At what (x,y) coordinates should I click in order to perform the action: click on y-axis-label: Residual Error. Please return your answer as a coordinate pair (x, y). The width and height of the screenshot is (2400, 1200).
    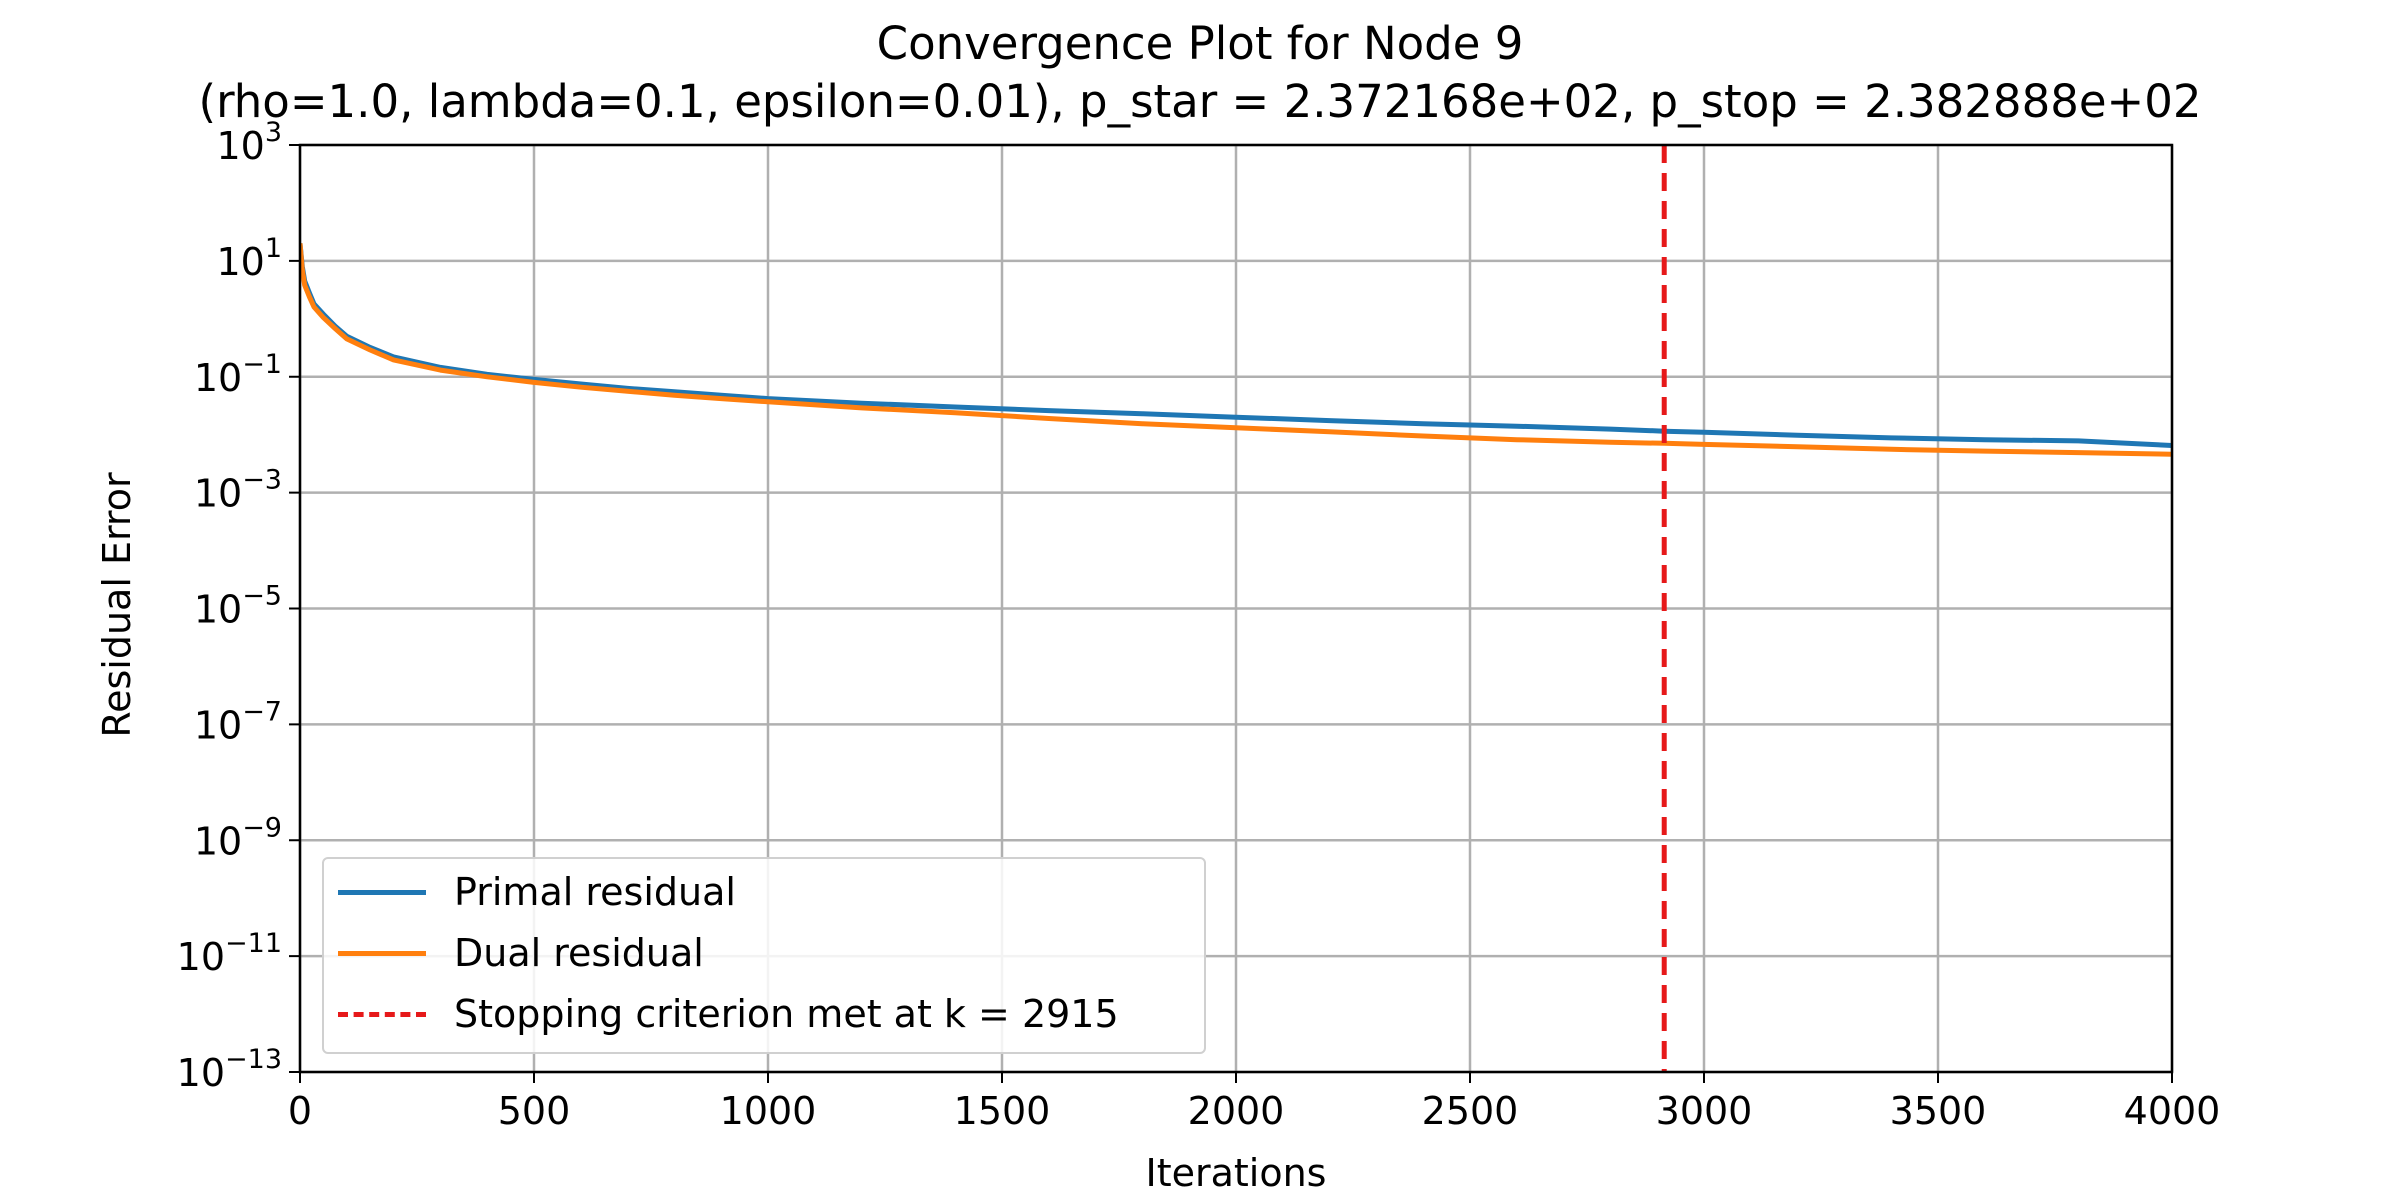
    Looking at the image, I should click on (117, 605).